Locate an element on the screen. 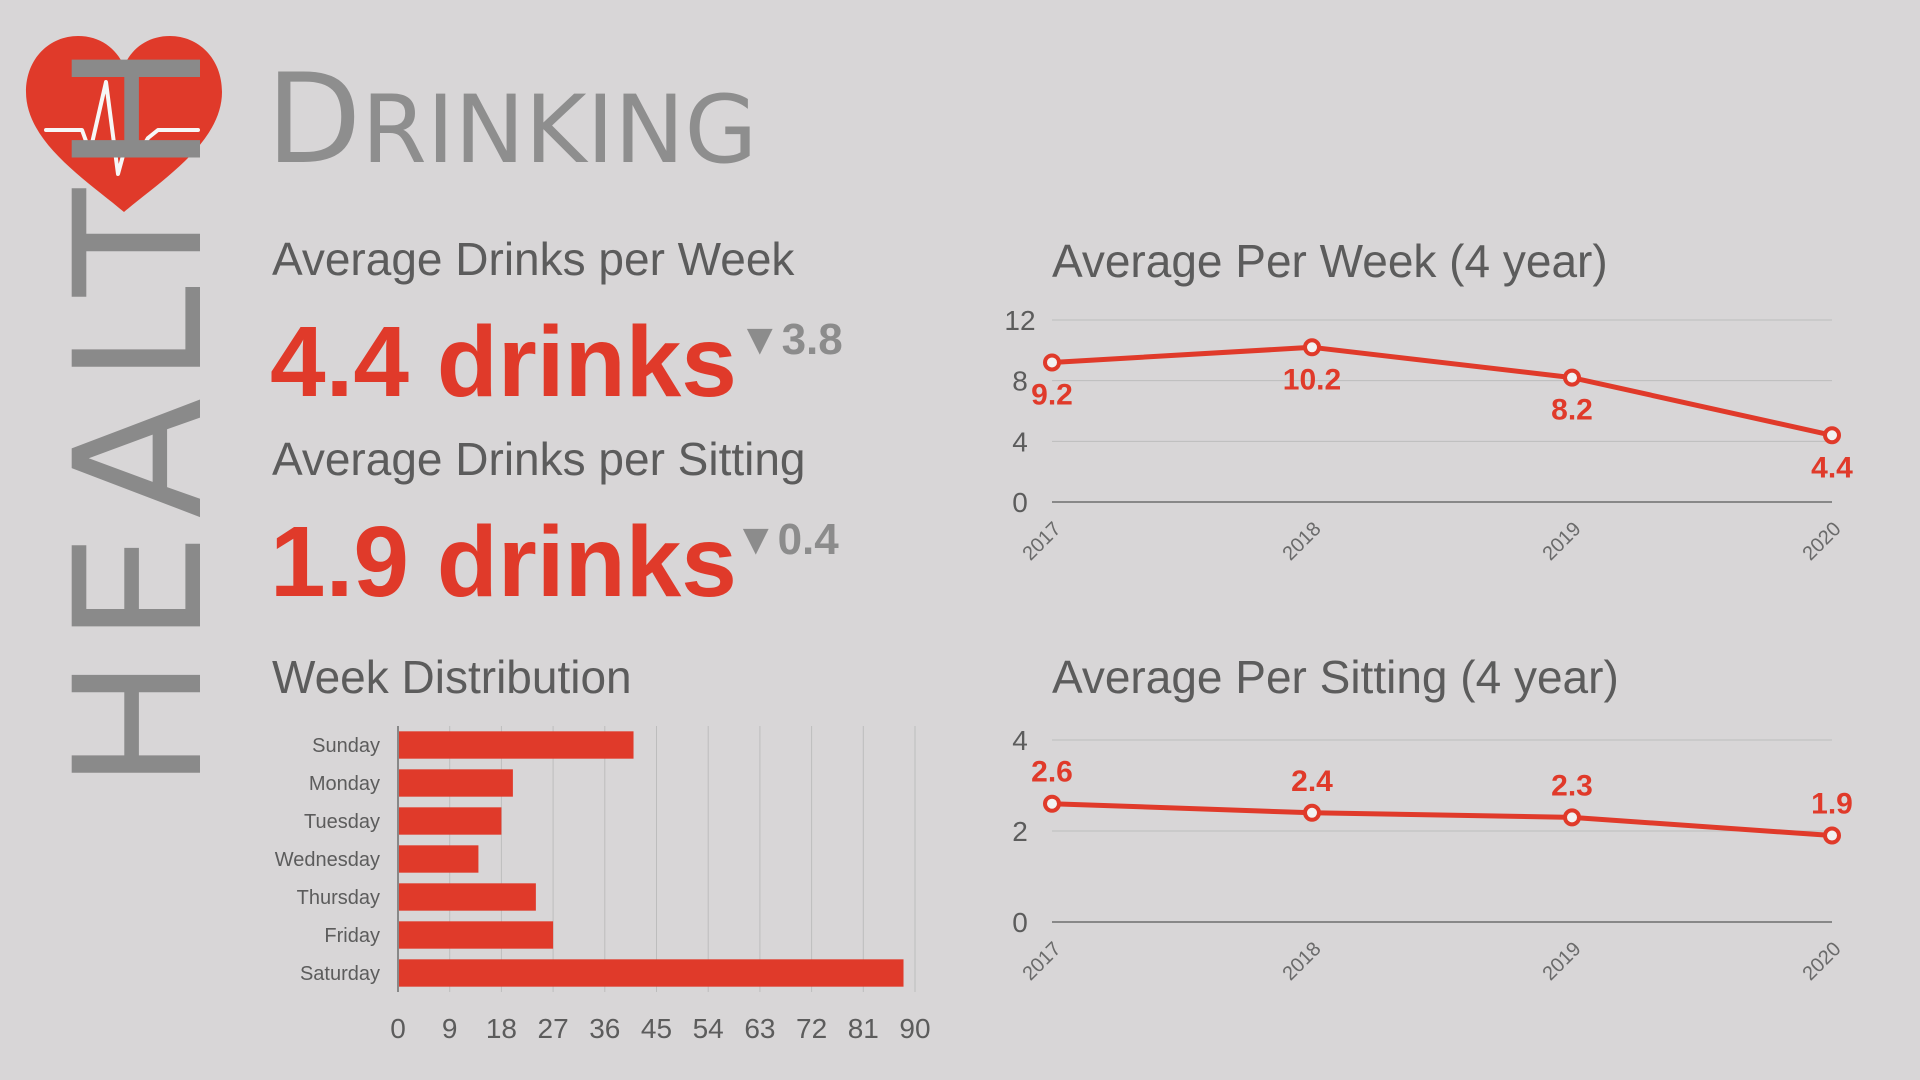 The width and height of the screenshot is (1920, 1080). page-title-initial: D is located at coordinates (314, 120).